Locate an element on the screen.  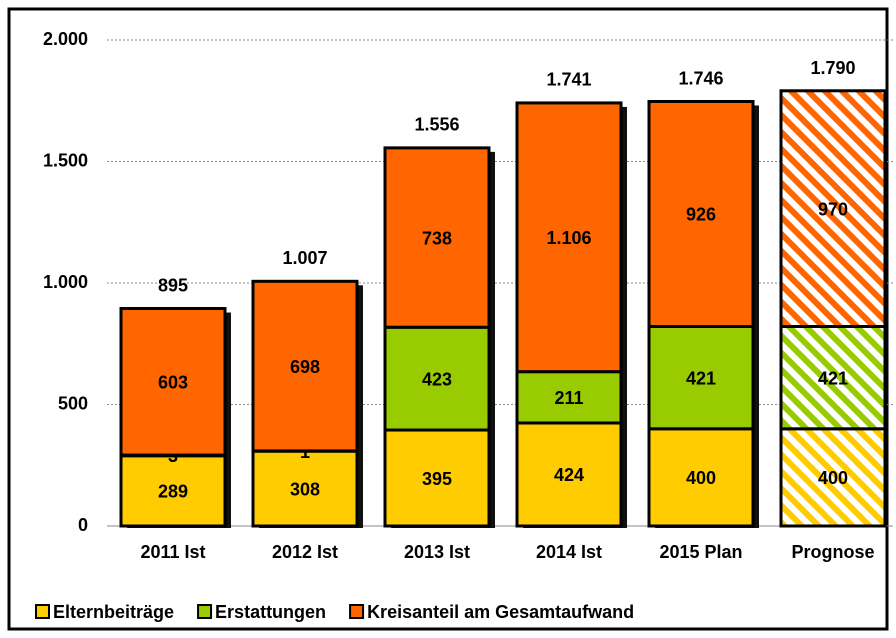
x-tick-label: 2014 Ist is located at coordinates (569, 552).